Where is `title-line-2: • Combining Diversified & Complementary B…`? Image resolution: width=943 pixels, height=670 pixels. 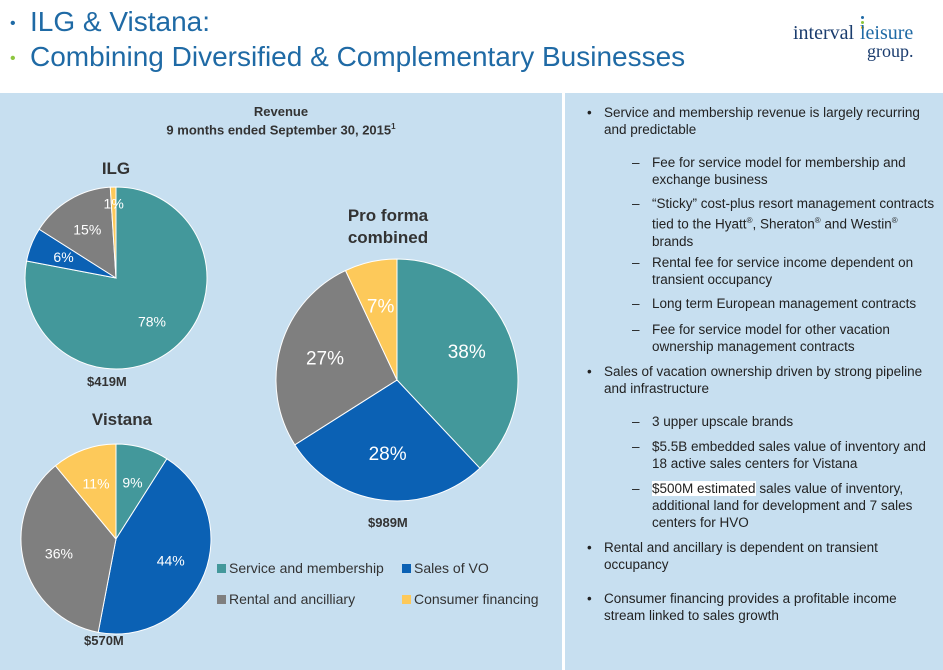 title-line-2: • Combining Diversified & Complementary B… is located at coordinates (347, 57).